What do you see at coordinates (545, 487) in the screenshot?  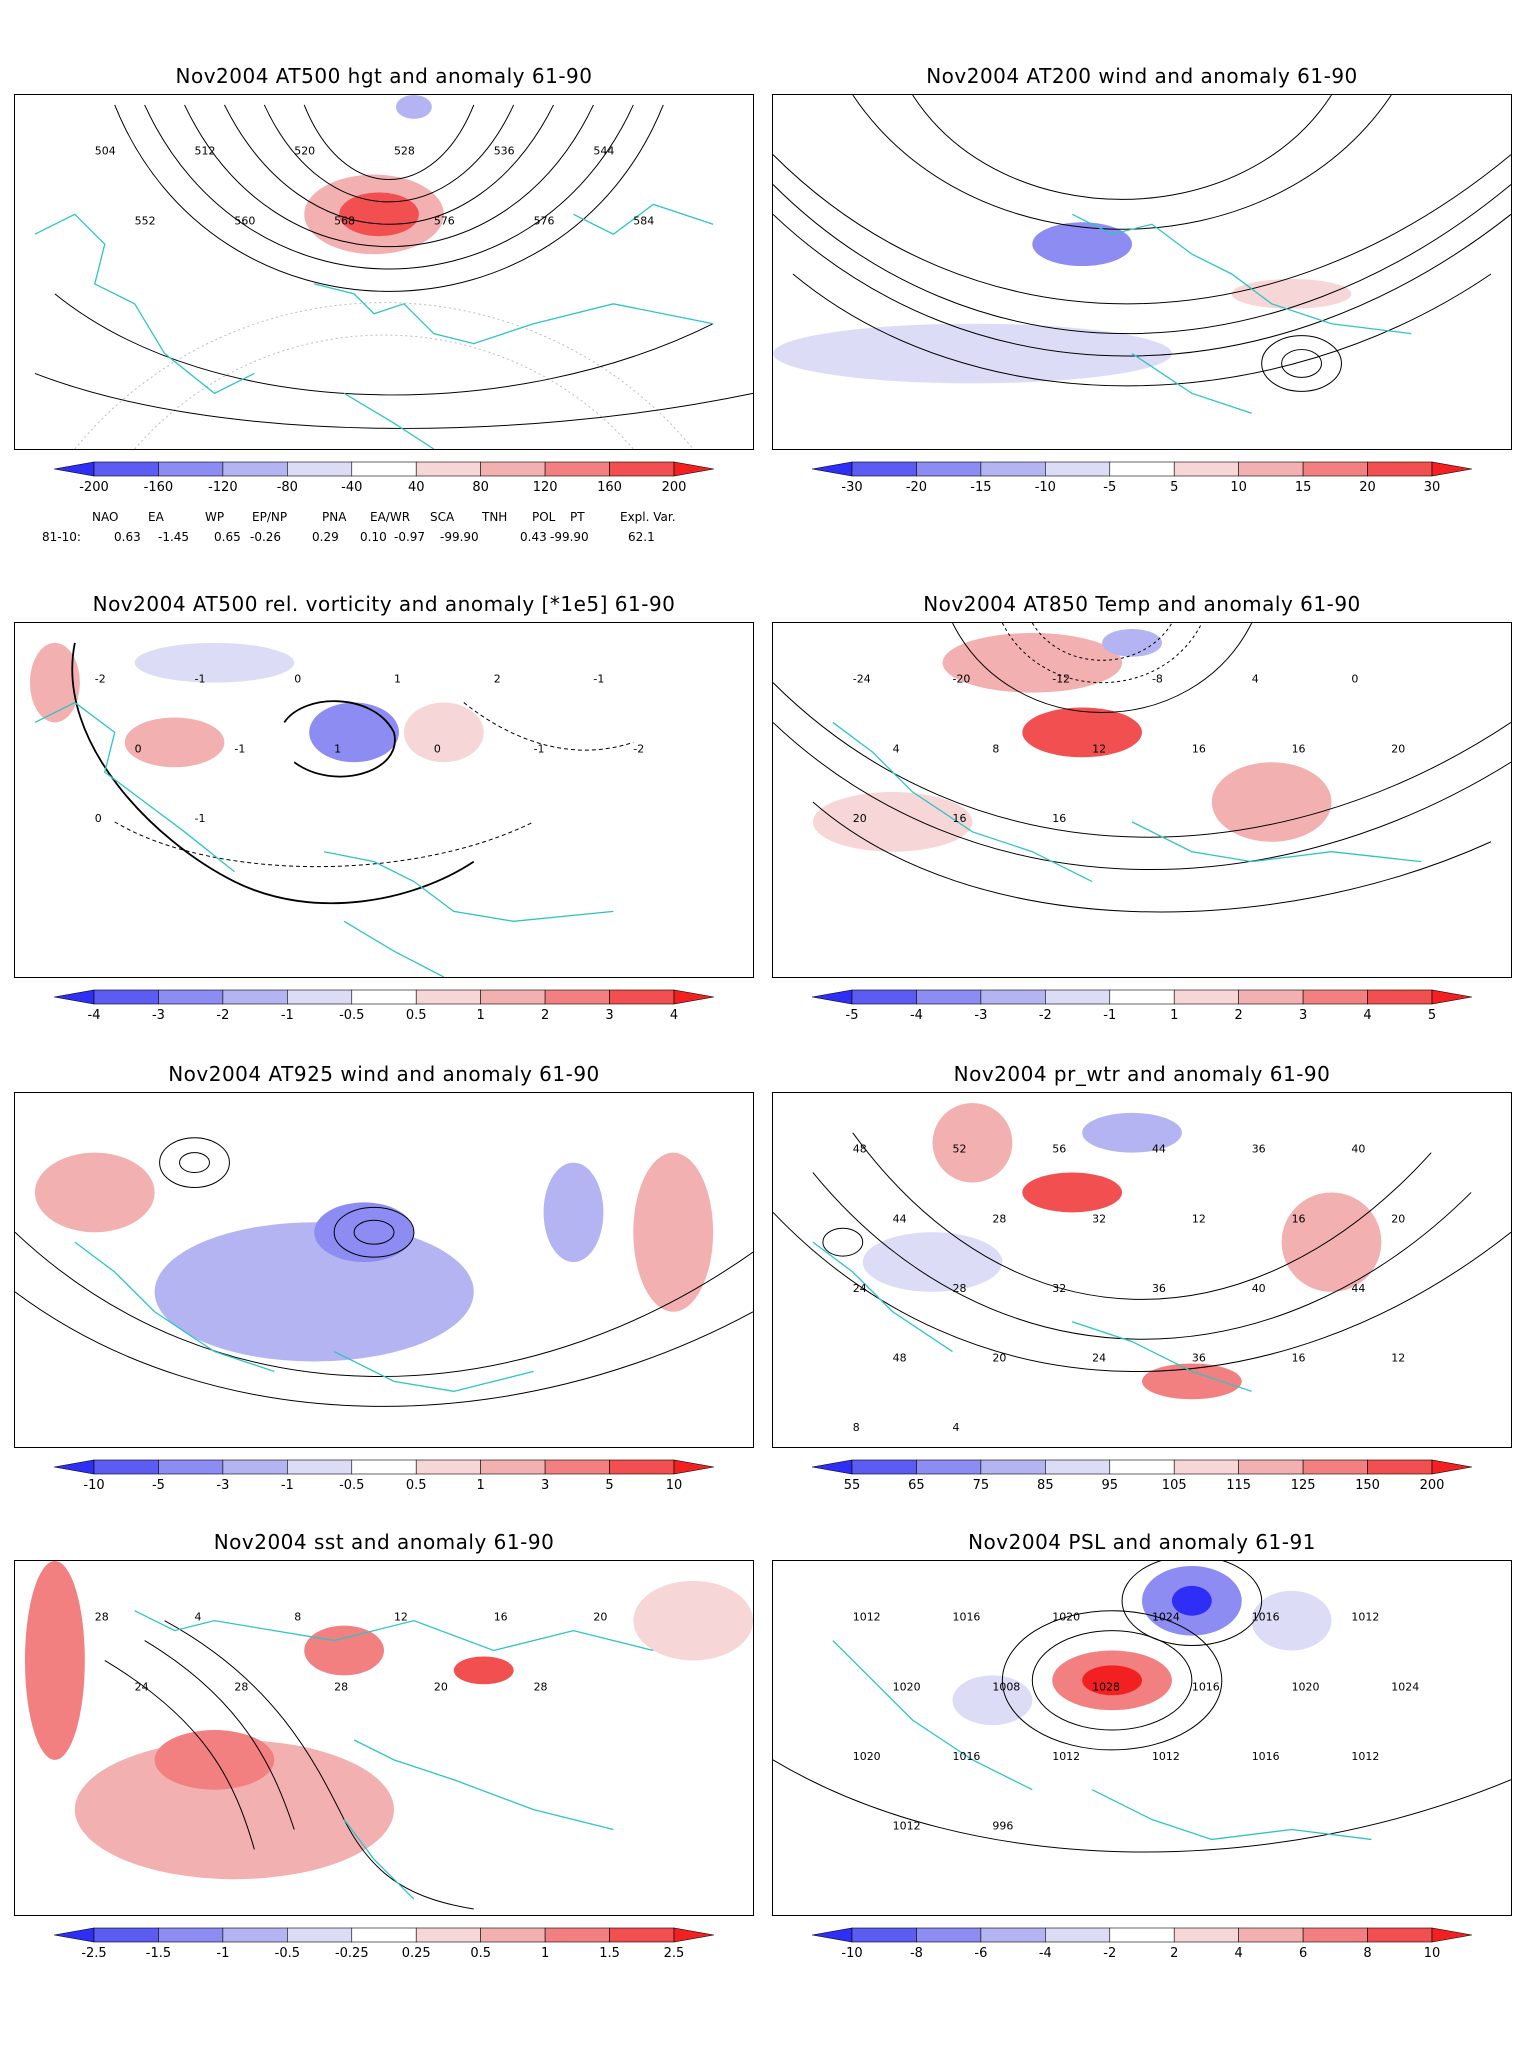 I see `colorbar-tick-label: 120` at bounding box center [545, 487].